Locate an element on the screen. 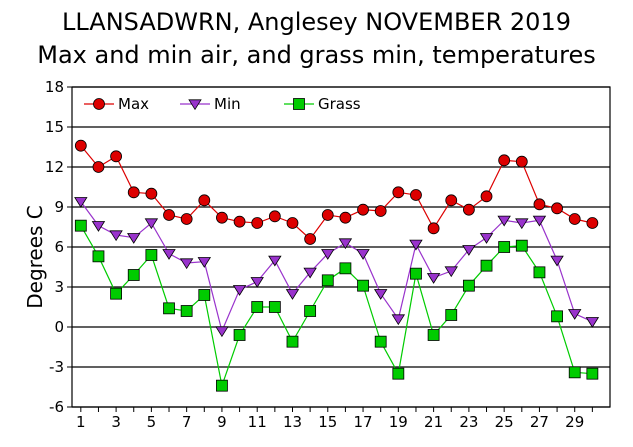 The image size is (633, 447). y-tick-label: -3 is located at coordinates (56, 367).